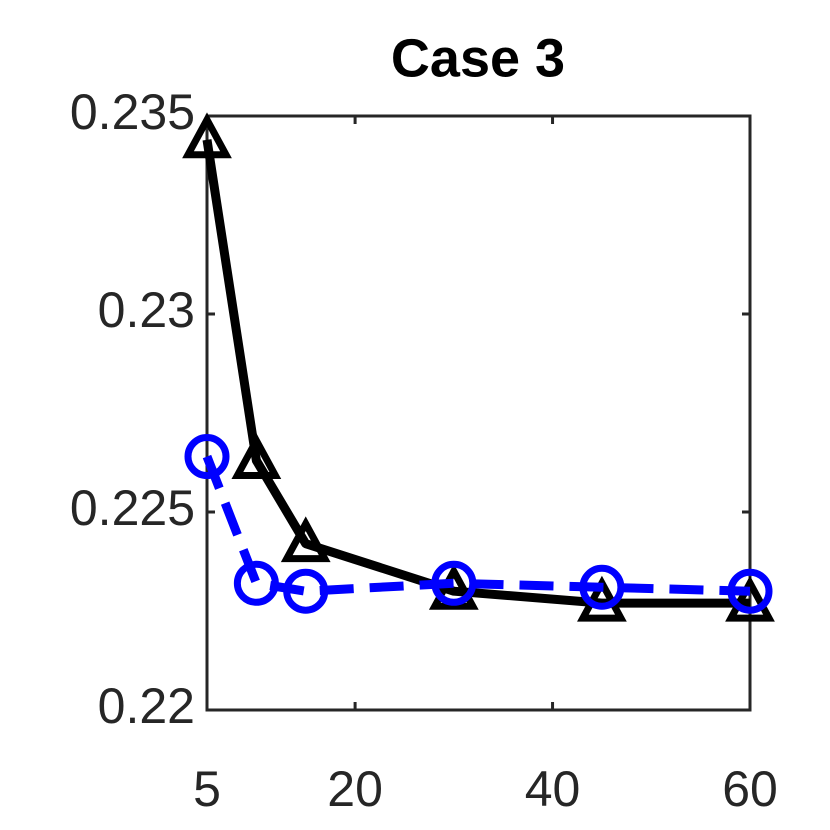 The image size is (830, 830). What do you see at coordinates (553, 789) in the screenshot?
I see `x-tick-label: 40` at bounding box center [553, 789].